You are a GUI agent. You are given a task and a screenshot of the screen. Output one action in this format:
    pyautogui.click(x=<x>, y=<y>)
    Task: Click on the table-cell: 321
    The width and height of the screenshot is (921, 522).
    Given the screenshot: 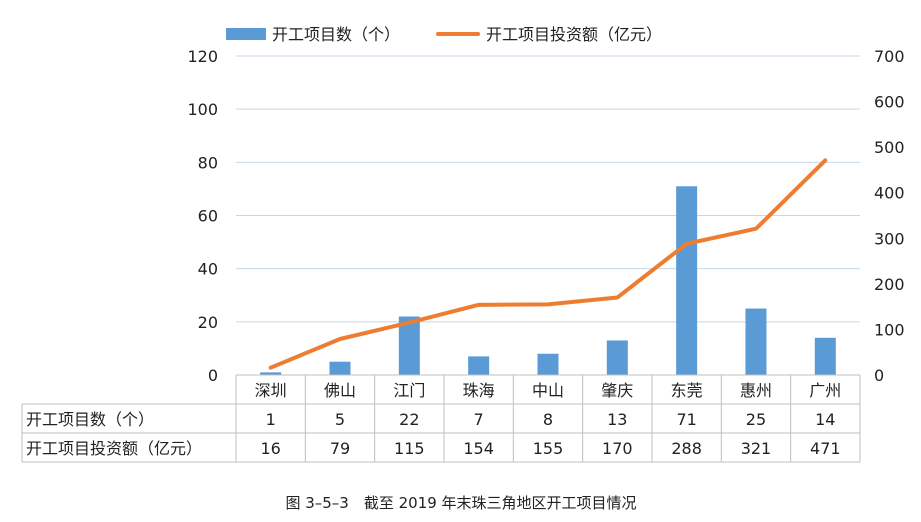 What is the action you would take?
    pyautogui.click(x=756, y=448)
    